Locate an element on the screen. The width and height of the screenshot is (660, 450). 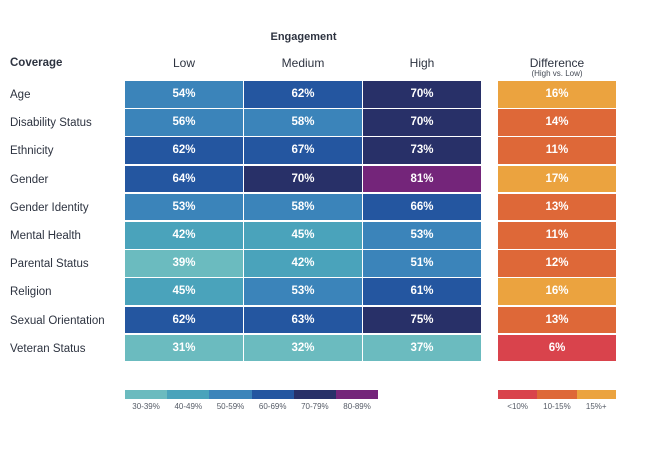
difference-cell: 12% is located at coordinates (557, 263).